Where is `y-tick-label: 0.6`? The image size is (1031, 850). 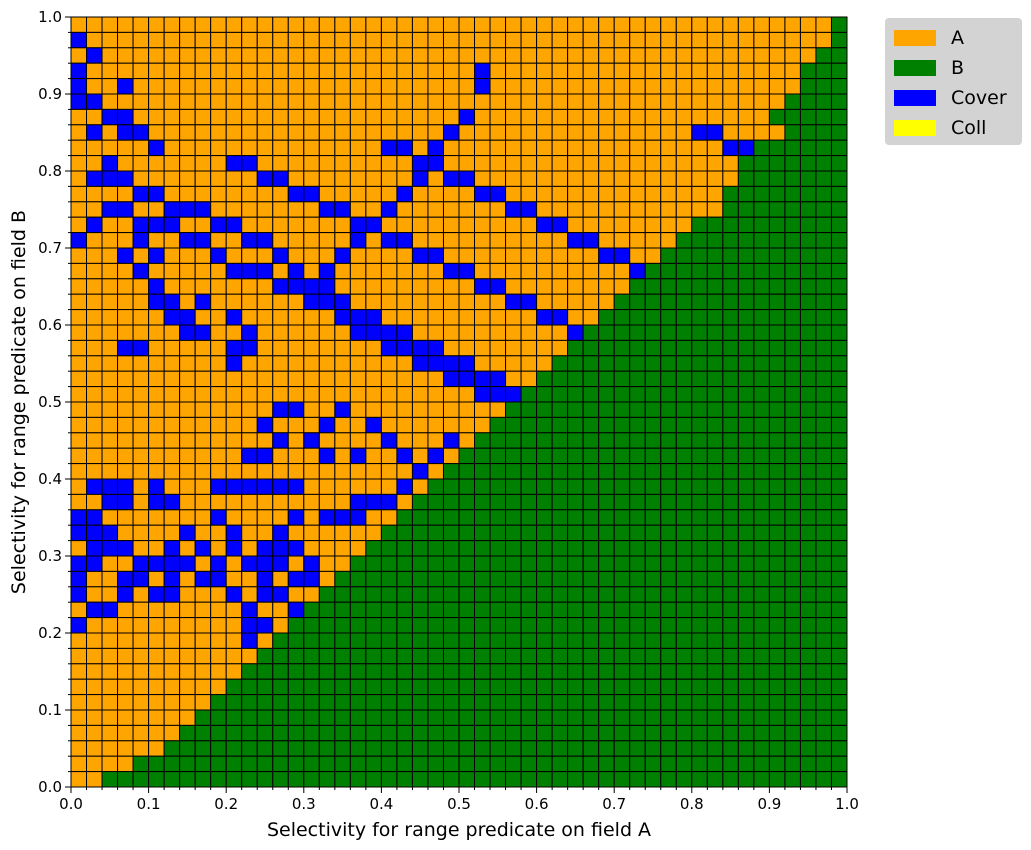 y-tick-label: 0.6 is located at coordinates (50, 325).